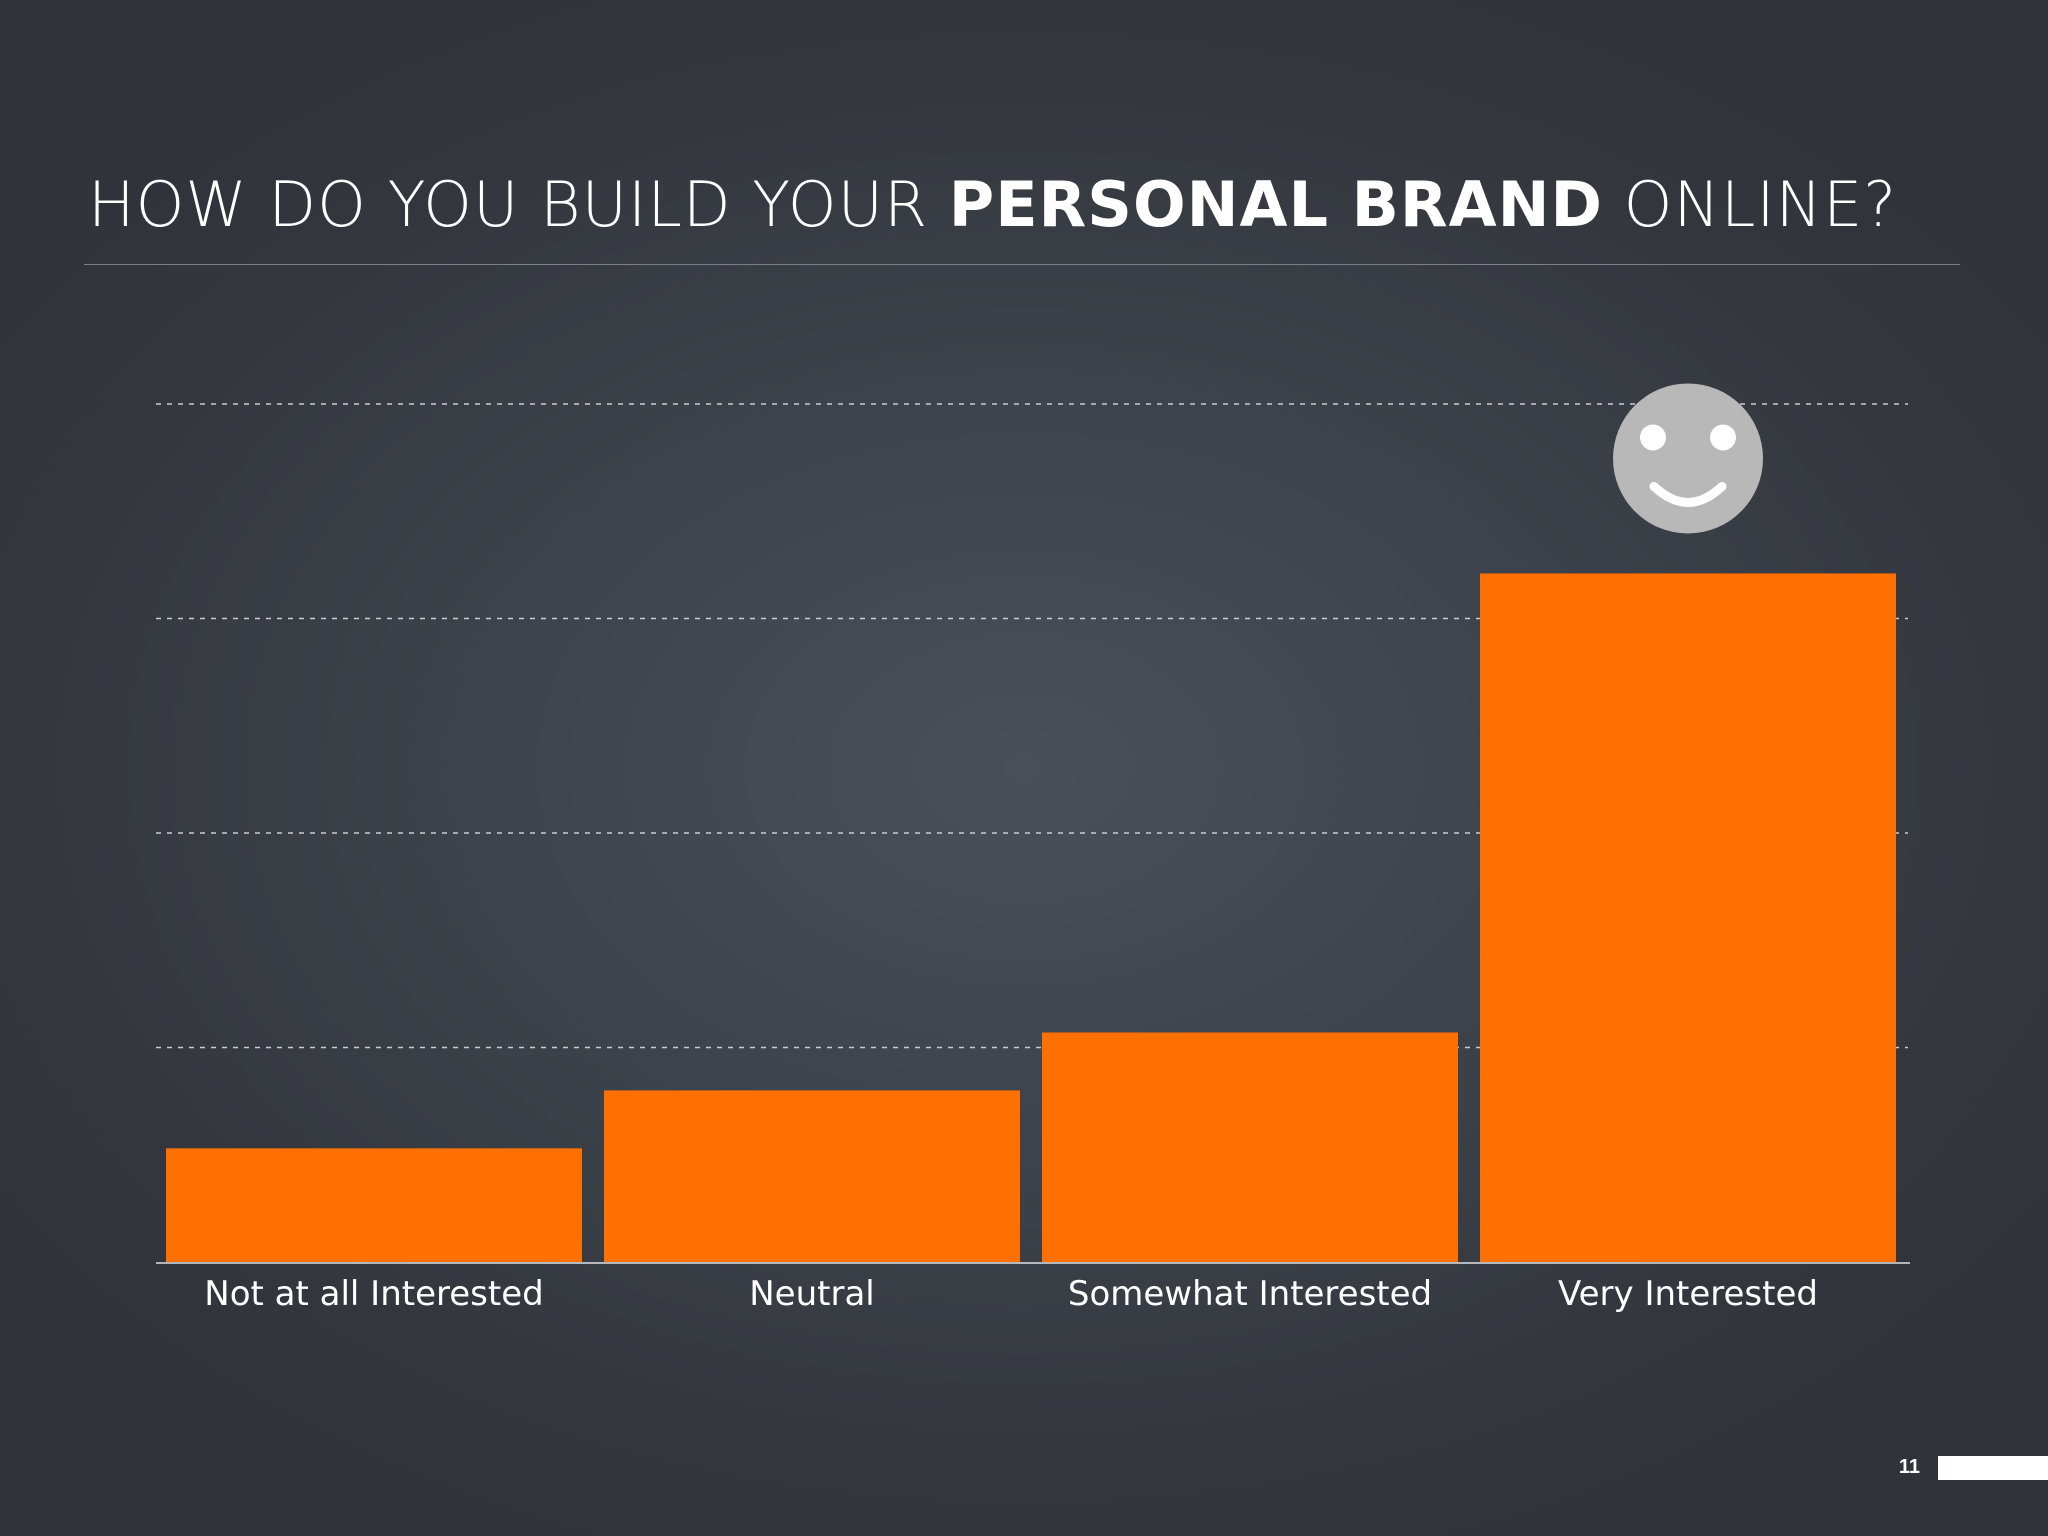  What do you see at coordinates (373, 1294) in the screenshot?
I see `category-label-not-at-all-interested: Not at all Interested` at bounding box center [373, 1294].